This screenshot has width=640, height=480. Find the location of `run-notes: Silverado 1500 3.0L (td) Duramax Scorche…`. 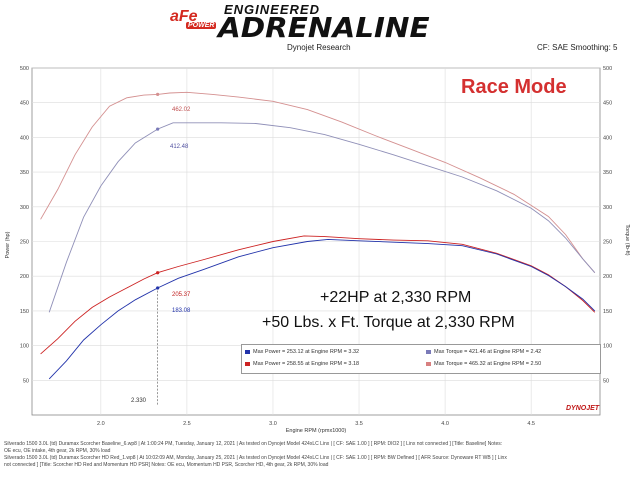

run-notes: Silverado 1500 3.0L (td) Duramax Scorche… is located at coordinates (322, 455).